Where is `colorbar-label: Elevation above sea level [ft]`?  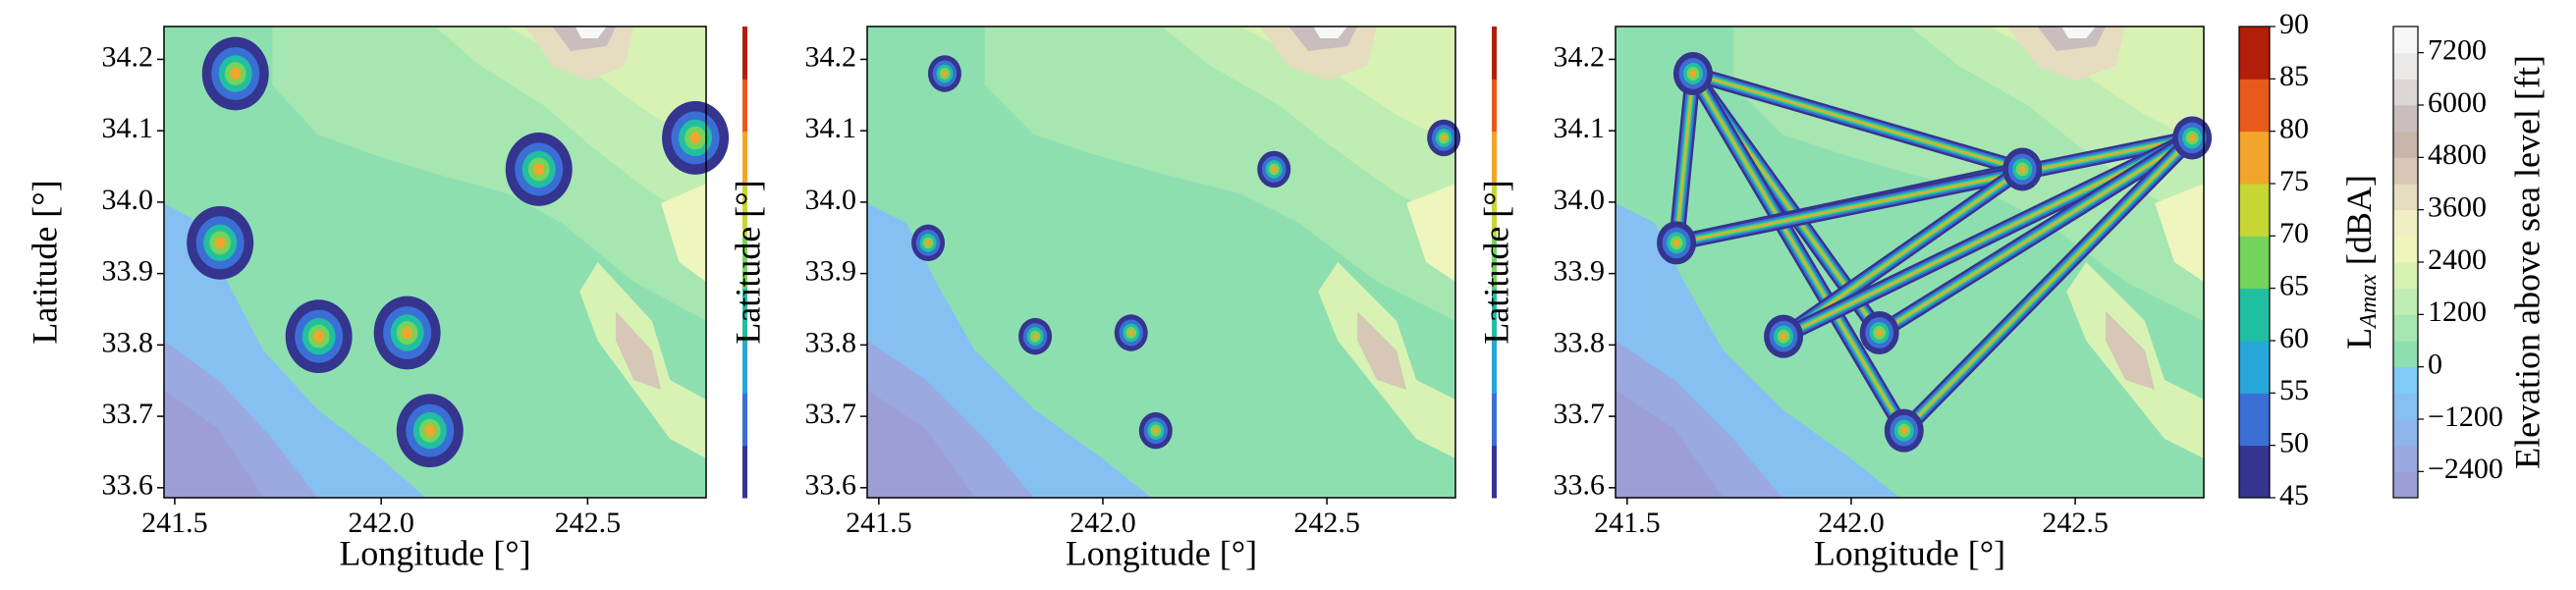
colorbar-label: Elevation above sea level [ft] is located at coordinates (2527, 262).